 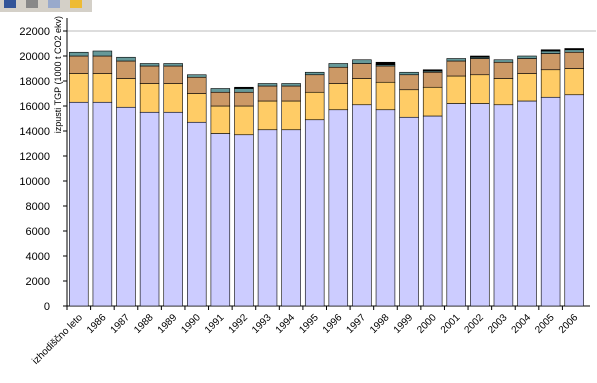 What do you see at coordinates (34, 182) in the screenshot?
I see `y-tick-label: 10000` at bounding box center [34, 182].